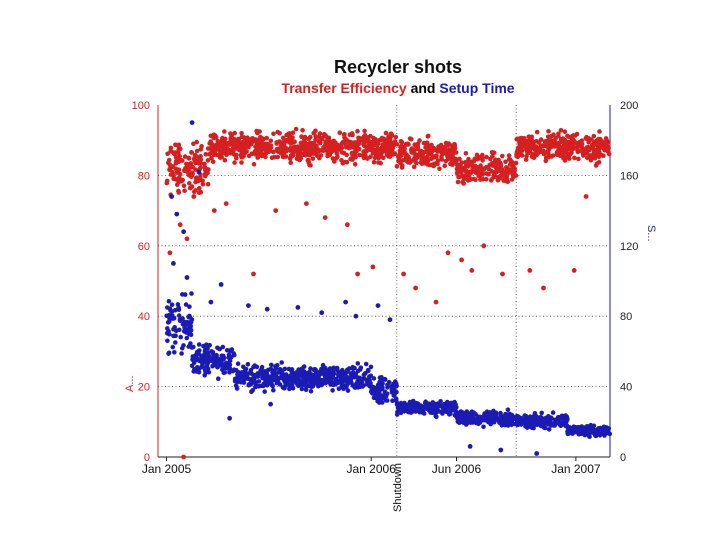 The width and height of the screenshot is (720, 540). I want to click on vline-label: Shutdown, so click(398, 487).